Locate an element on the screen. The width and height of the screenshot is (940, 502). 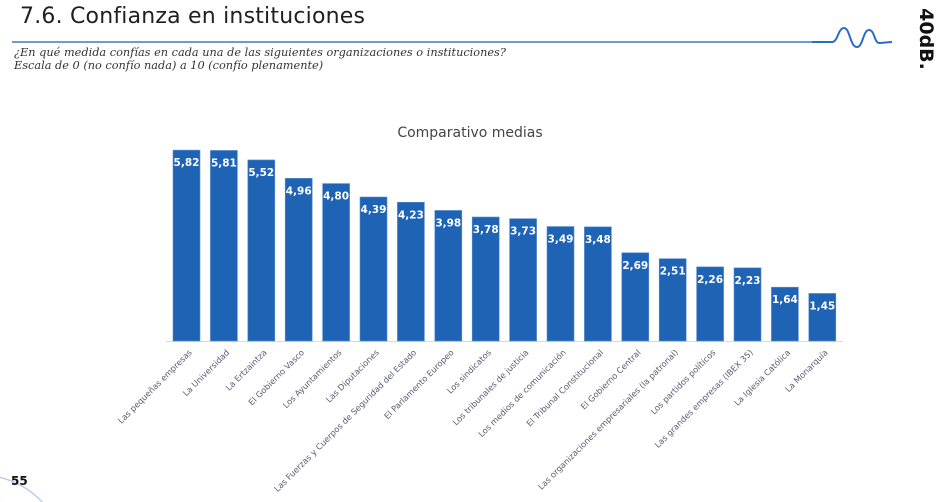
bar-value-label: 2,26 is located at coordinates (710, 280).